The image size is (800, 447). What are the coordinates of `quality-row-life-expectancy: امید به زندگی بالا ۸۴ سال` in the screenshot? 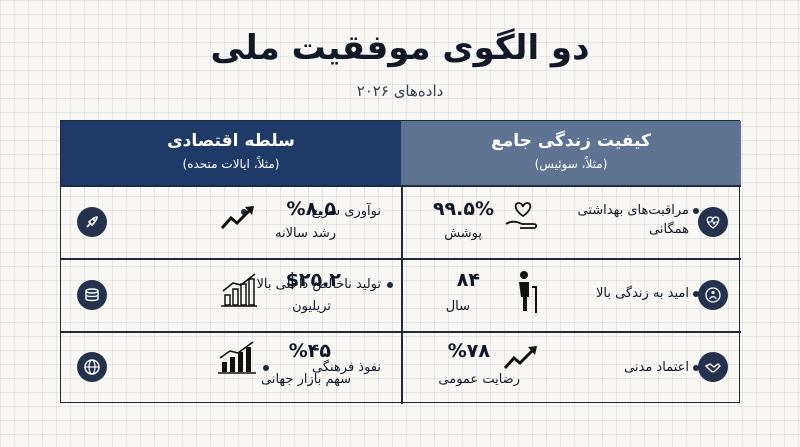 It's located at (572, 295).